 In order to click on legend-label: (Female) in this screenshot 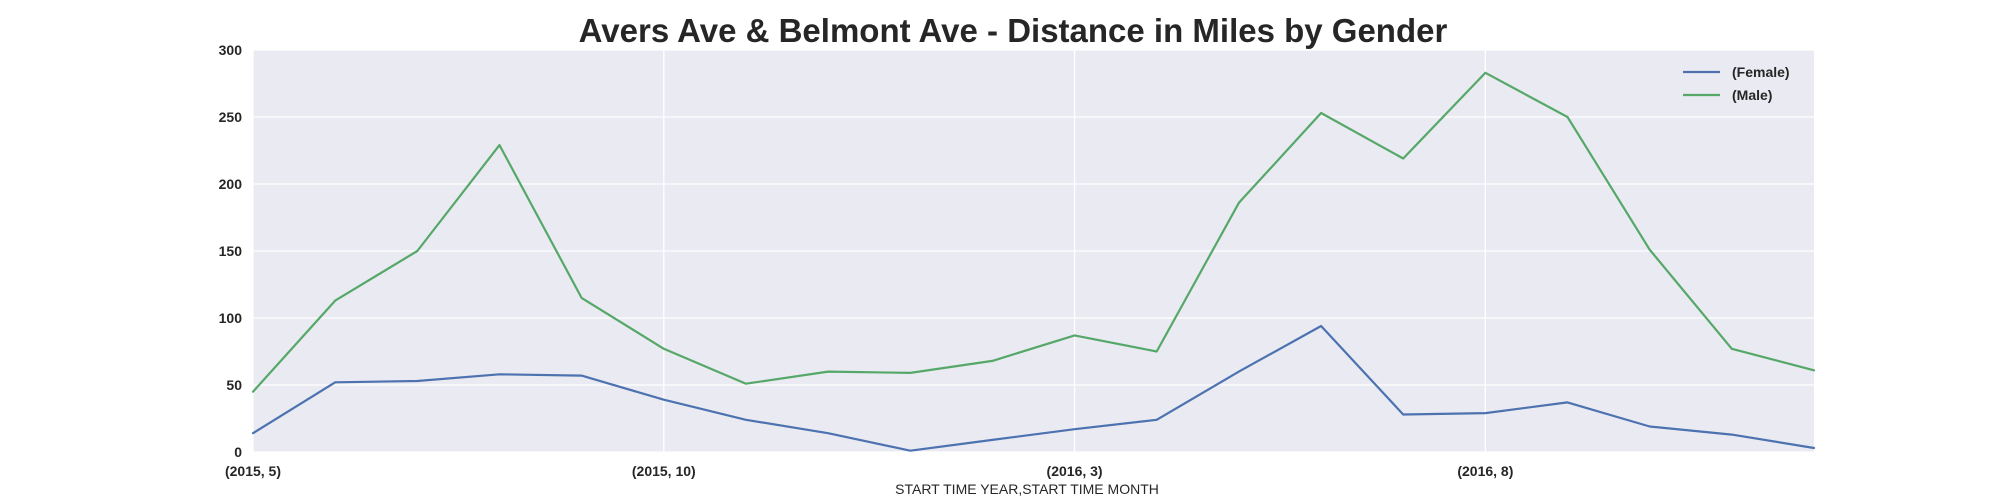, I will do `click(1761, 72)`.